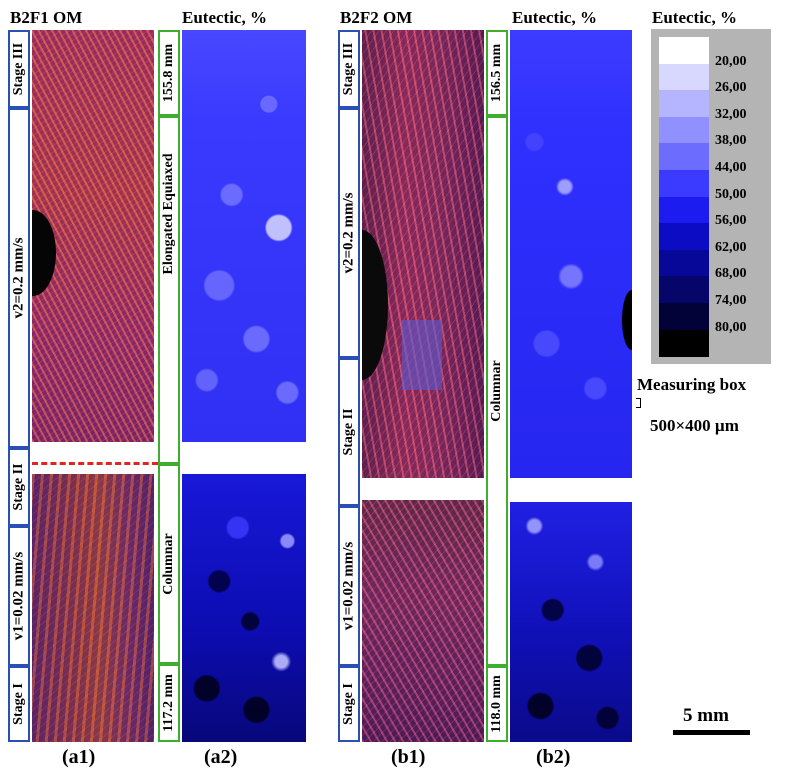  Describe the element at coordinates (731, 114) in the screenshot. I see `legend-level-label: 32,00` at that location.